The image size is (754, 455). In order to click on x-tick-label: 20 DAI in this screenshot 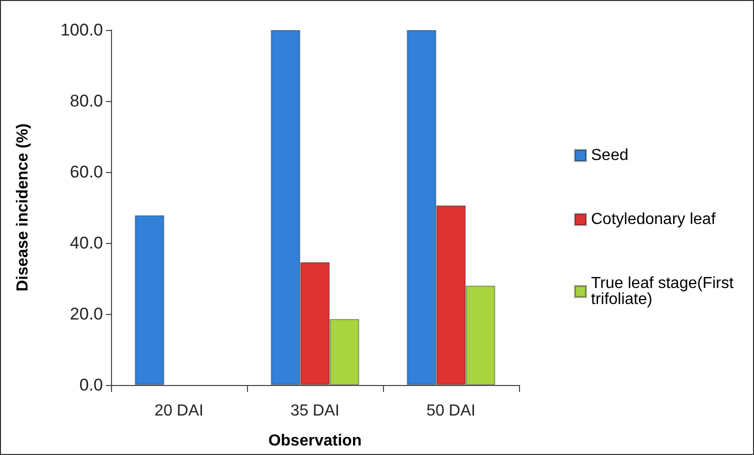, I will do `click(179, 411)`.